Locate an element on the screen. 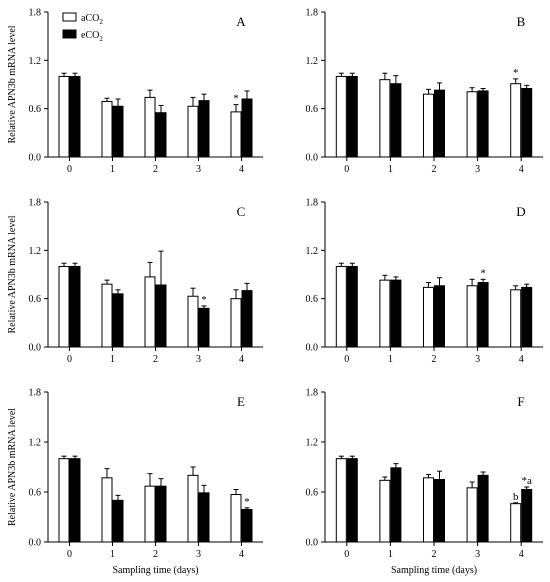  y-tick-label-a-3: 1.8 is located at coordinates (35, 13).